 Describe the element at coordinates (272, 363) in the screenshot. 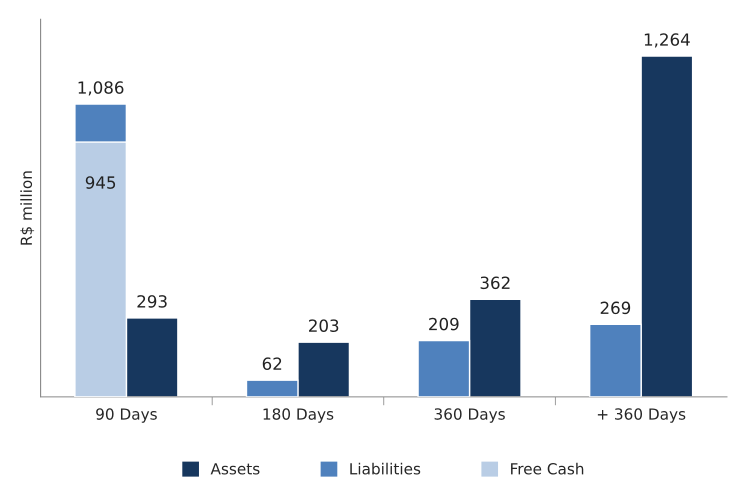

I see `data-label: 62` at that location.